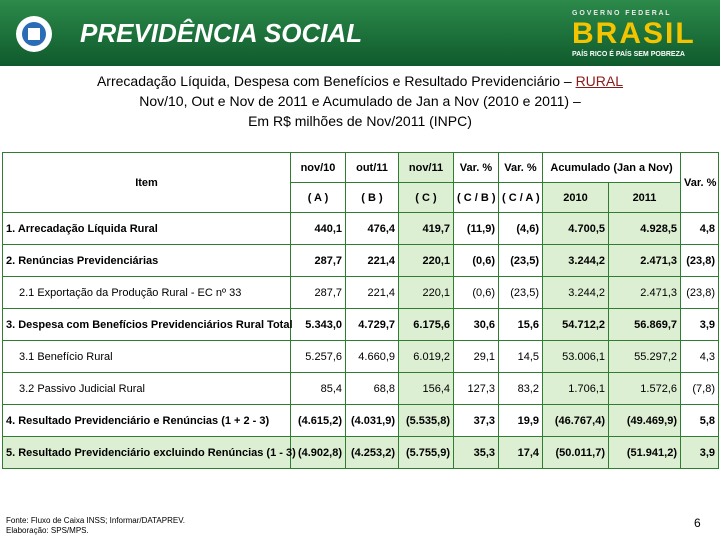  Describe the element at coordinates (699, 228) in the screenshot. I see `table-cell: 4,8` at that location.